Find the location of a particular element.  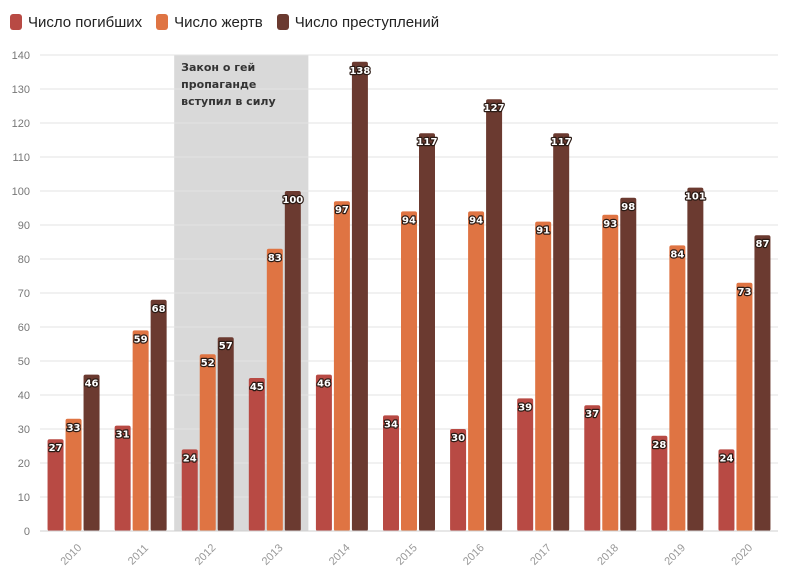

legend-label: Число погибших is located at coordinates (85, 22).